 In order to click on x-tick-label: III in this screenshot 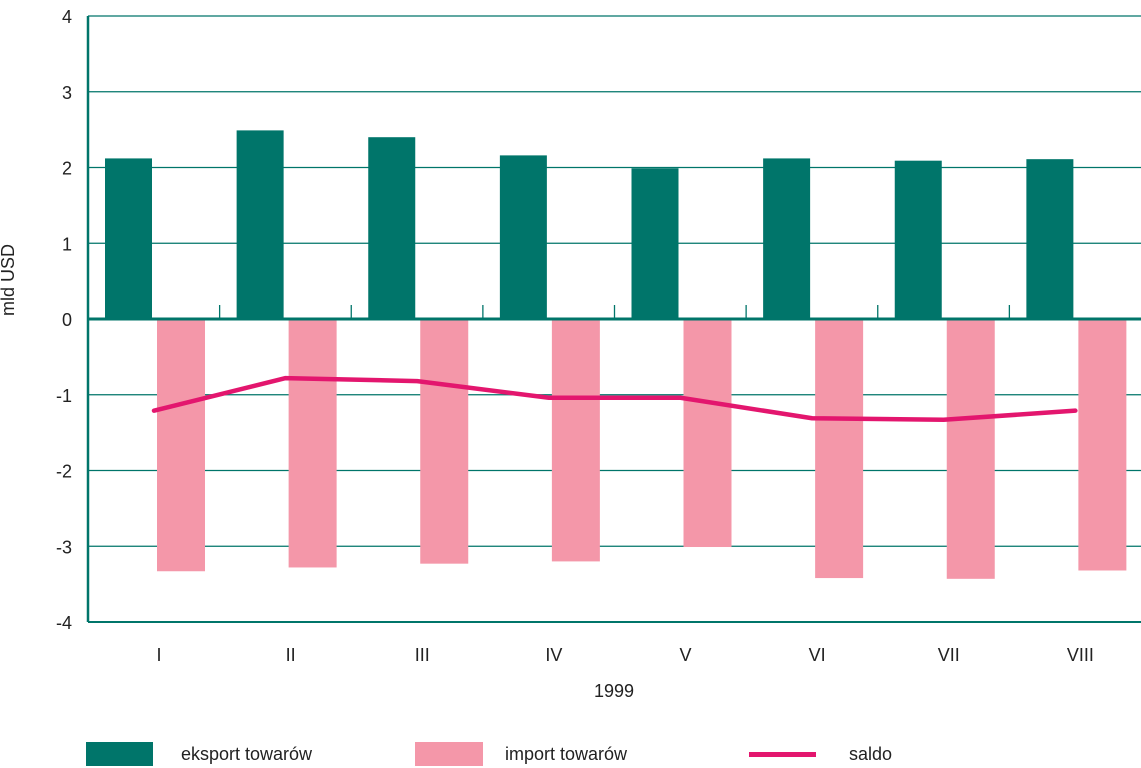, I will do `click(422, 655)`.